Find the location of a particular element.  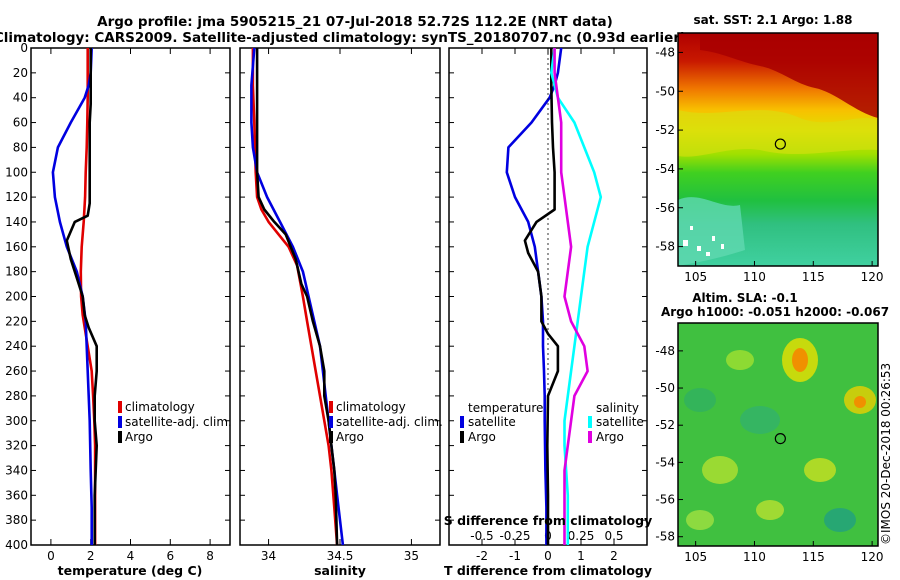

y-tick-label: 200 is located at coordinates (16, 297).